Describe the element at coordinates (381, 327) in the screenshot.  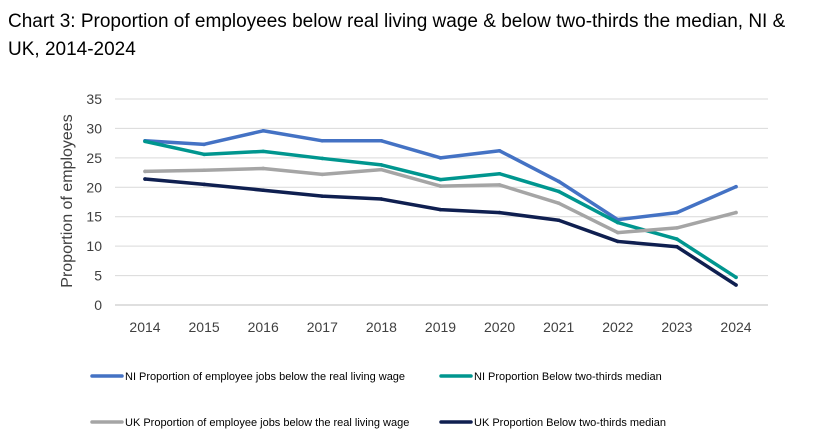
I see `x-tick-label: 2018` at that location.